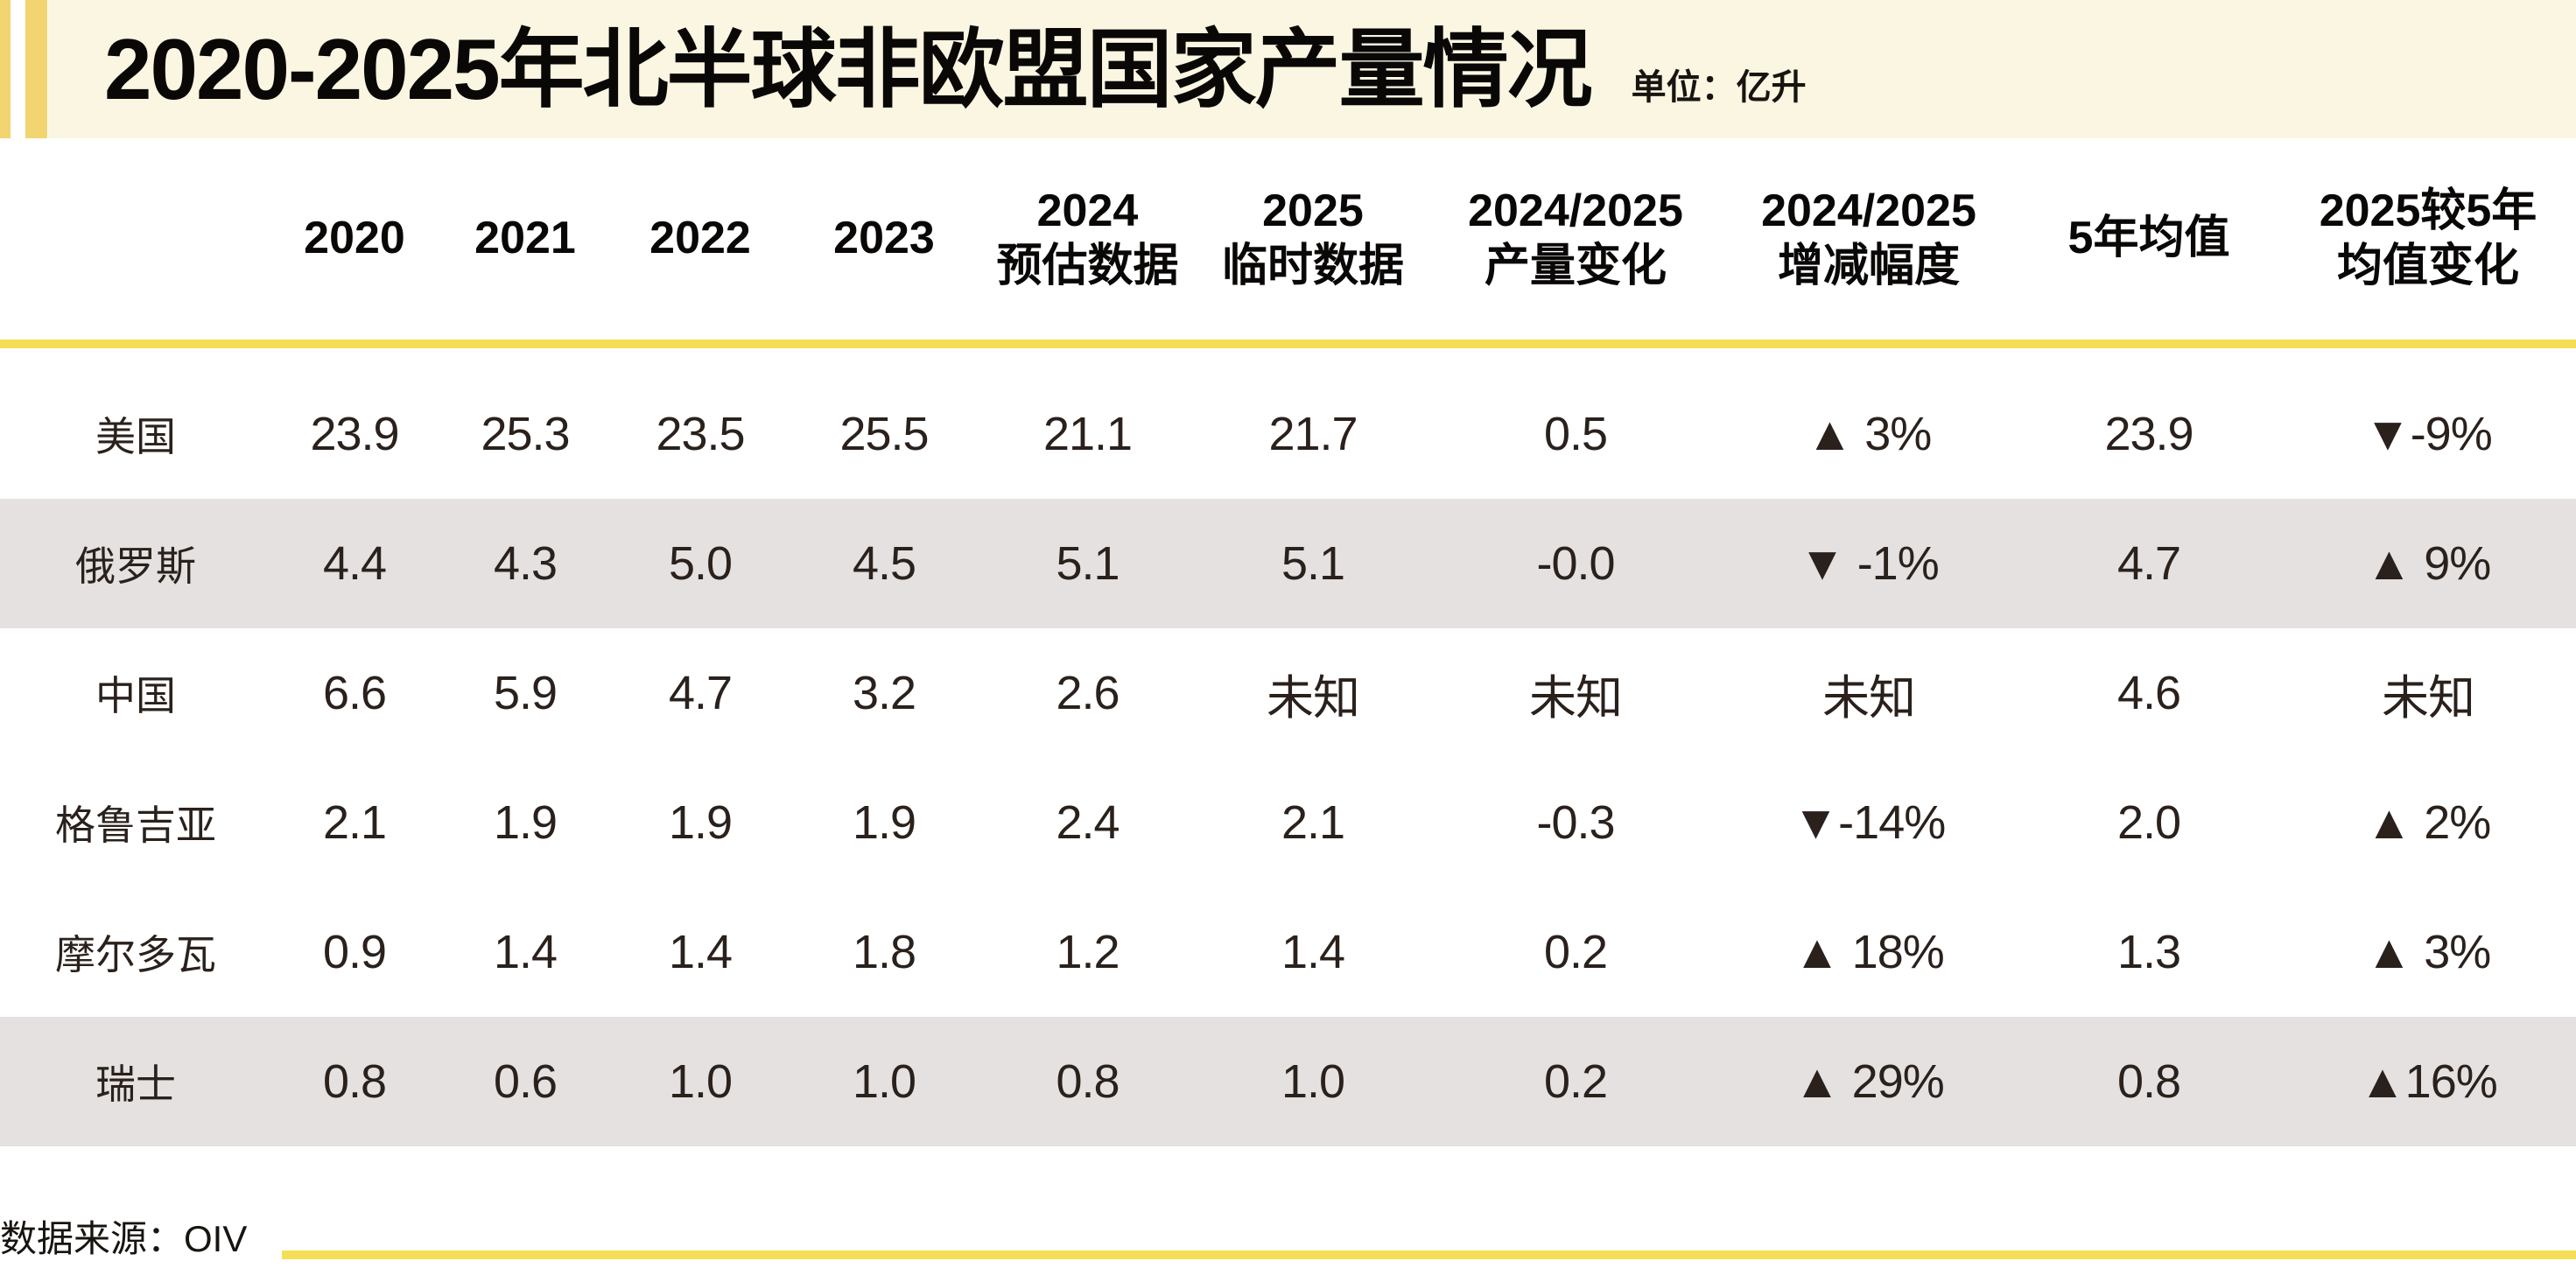  I want to click on cell-y2024_forecast: 5.1, so click(1088, 564).